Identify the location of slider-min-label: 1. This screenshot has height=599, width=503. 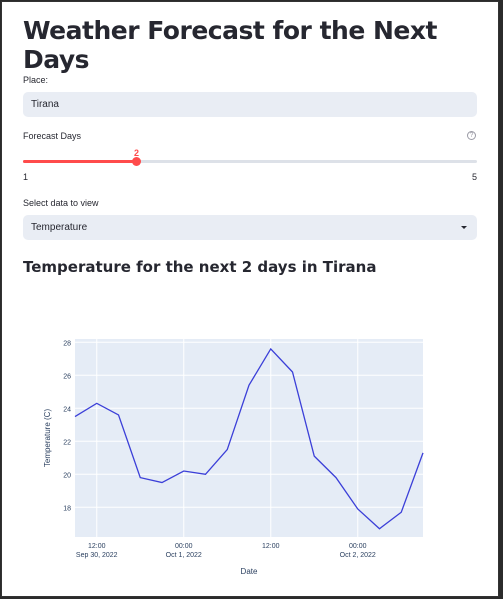
(26, 177).